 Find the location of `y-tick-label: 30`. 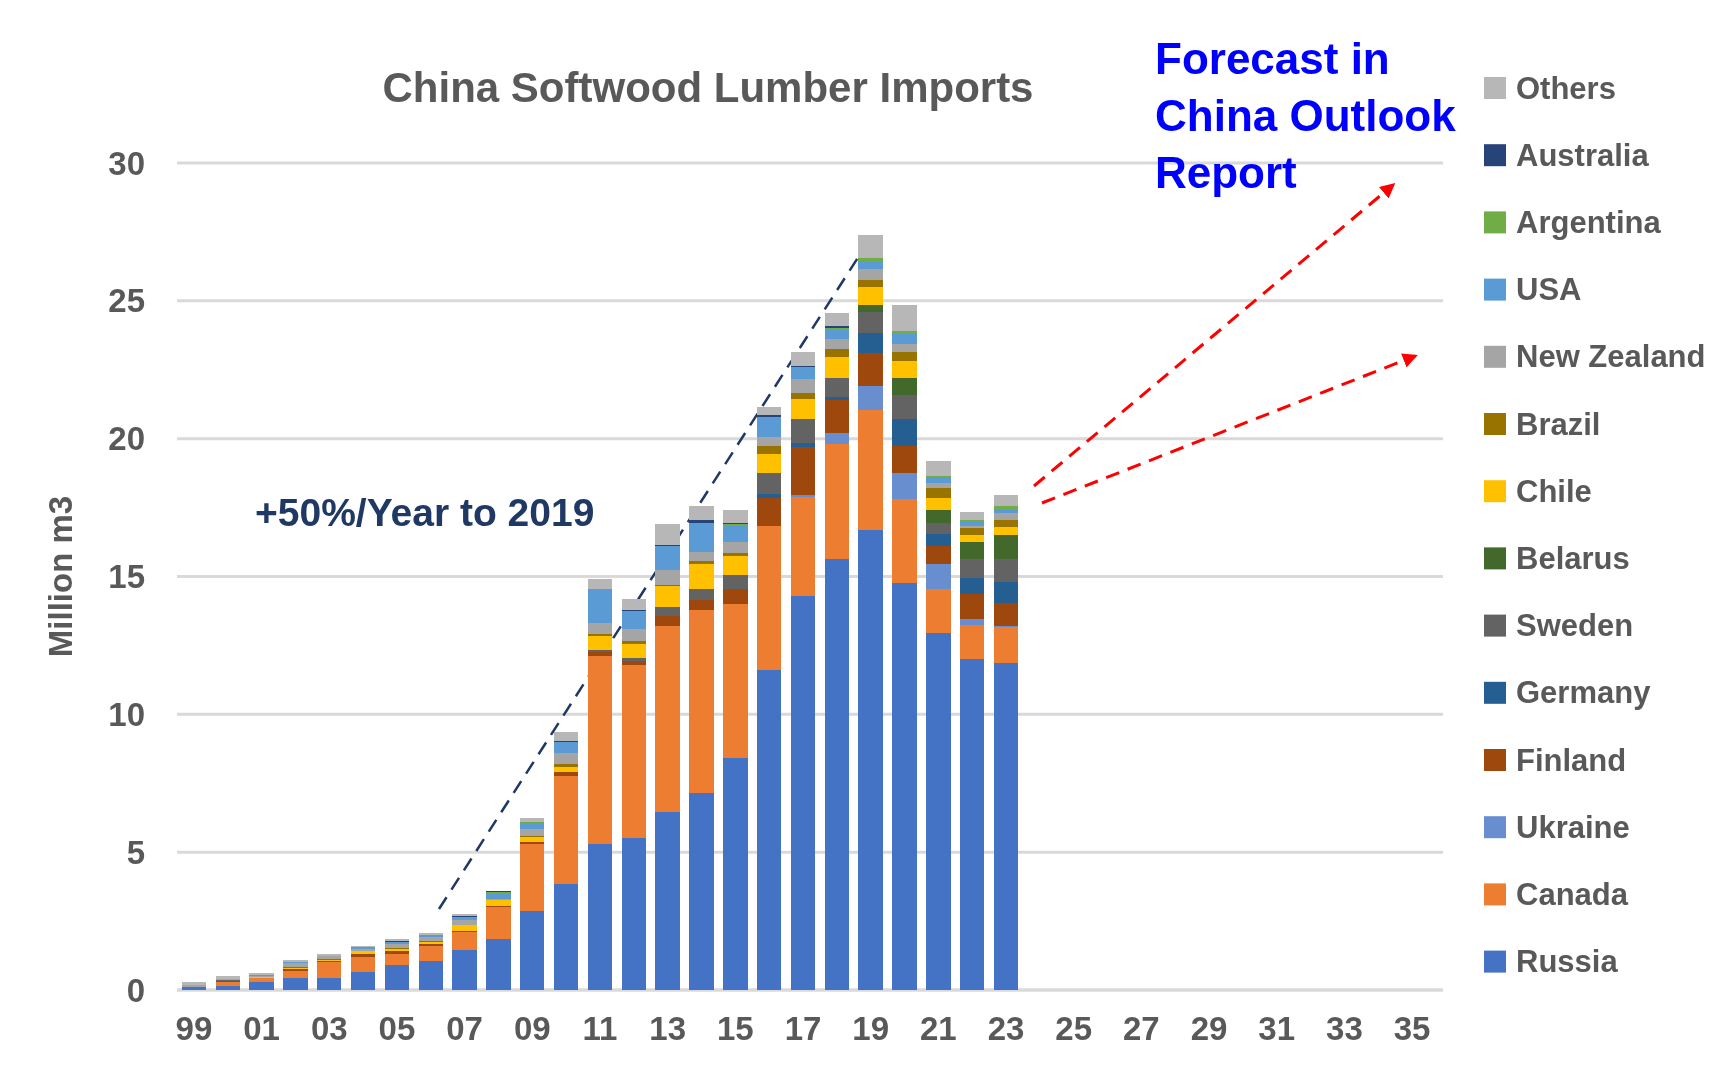

y-tick-label: 30 is located at coordinates (126, 163).